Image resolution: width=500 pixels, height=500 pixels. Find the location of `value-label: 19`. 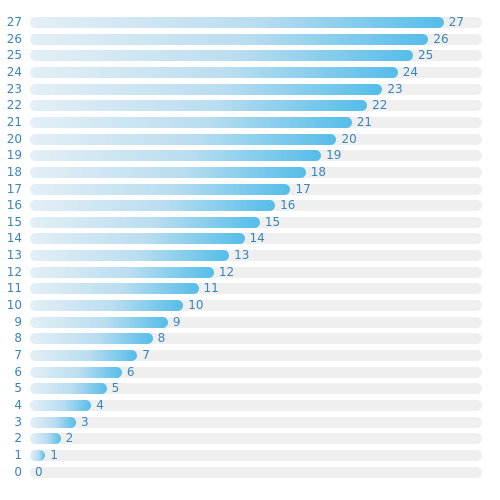

value-label: 19 is located at coordinates (334, 155).